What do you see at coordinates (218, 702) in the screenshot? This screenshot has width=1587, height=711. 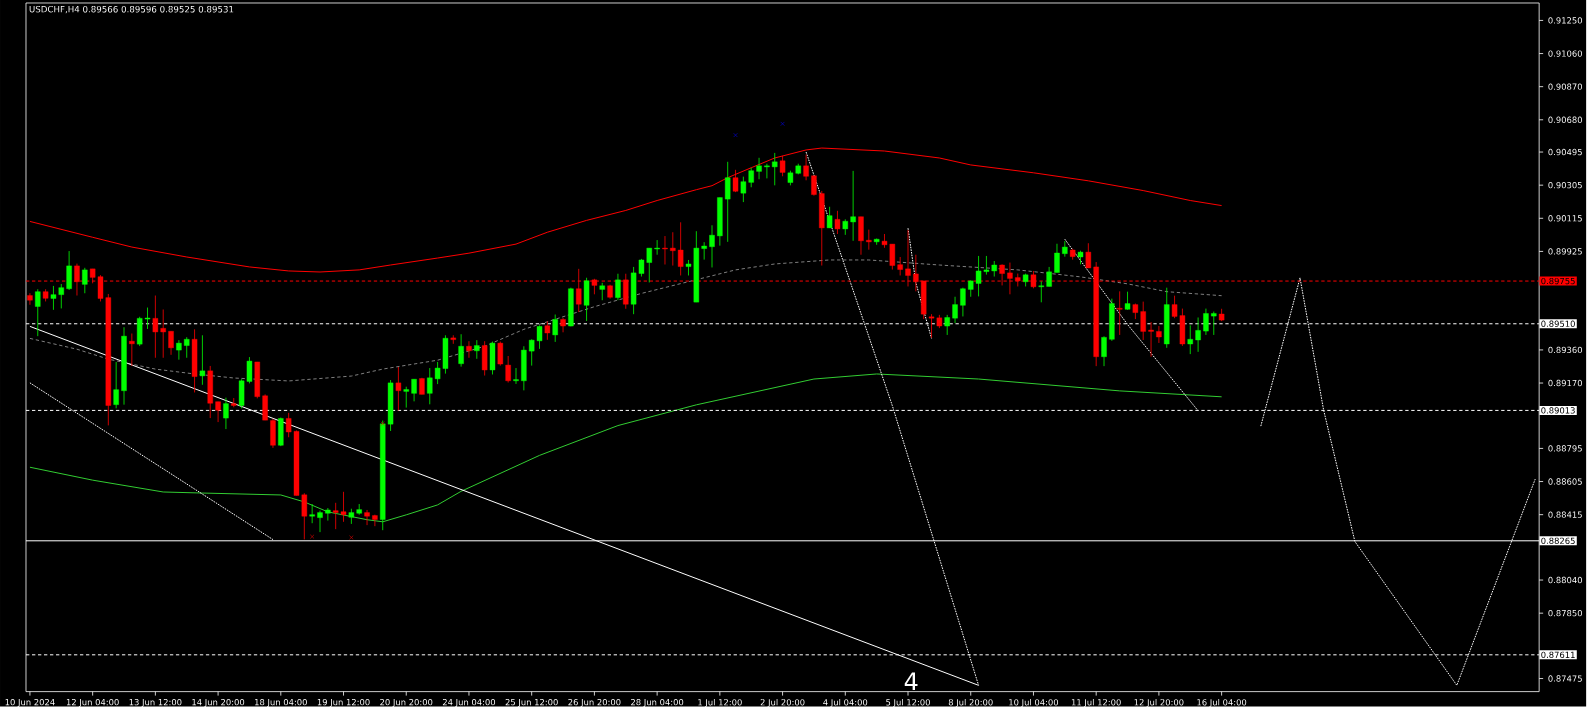 I see `x-tick-label: 14 Jun 20:00` at bounding box center [218, 702].